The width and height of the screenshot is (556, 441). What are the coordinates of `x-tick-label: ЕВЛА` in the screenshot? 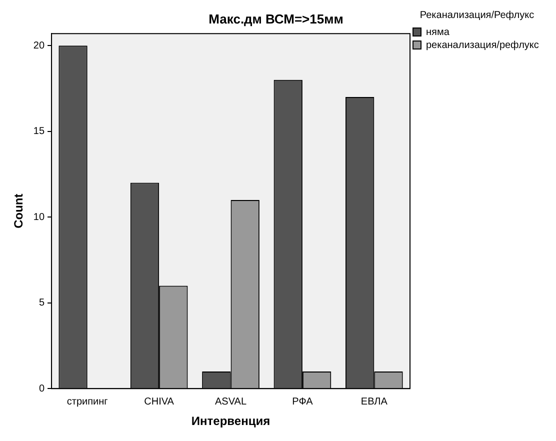 It's located at (374, 402).